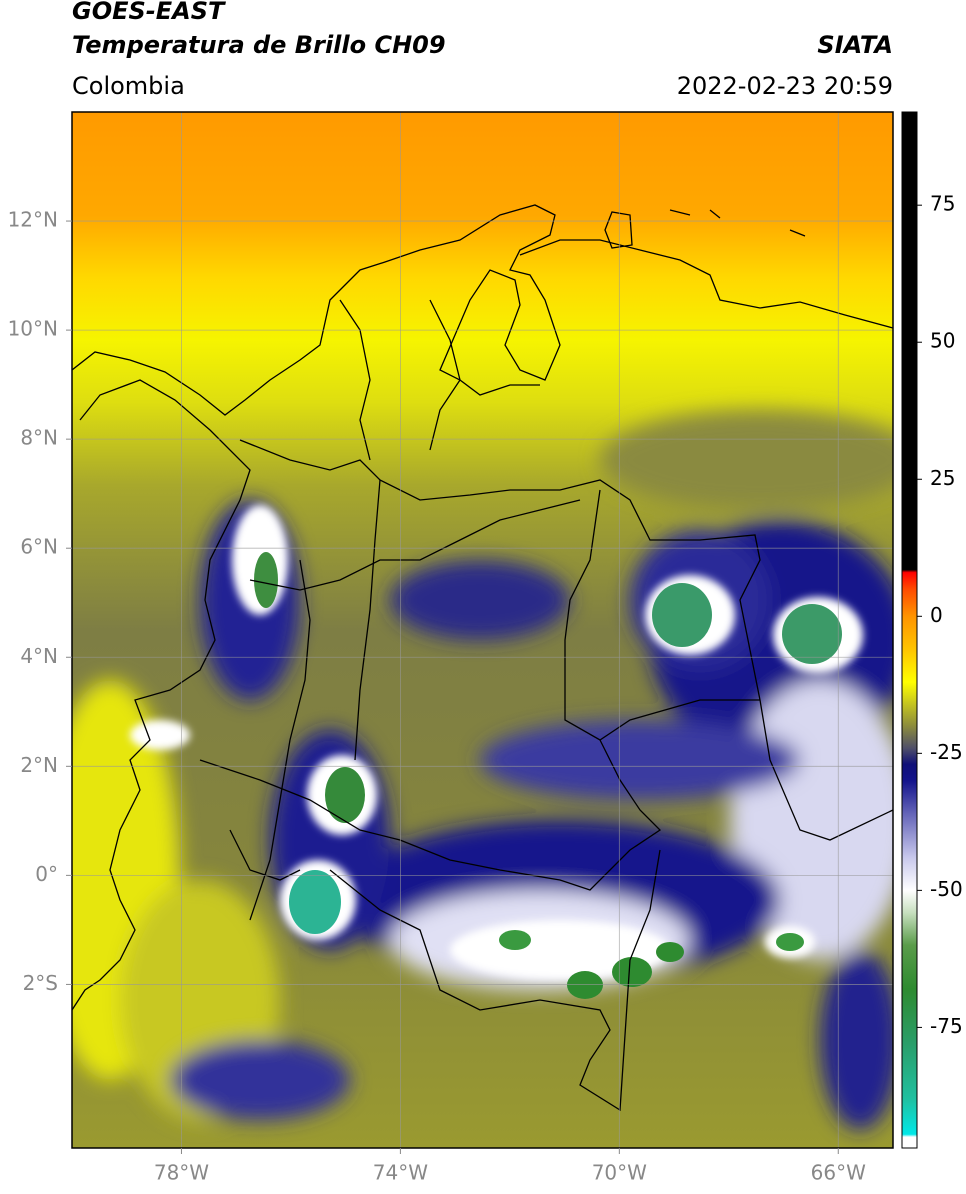  I want to click on x-tick-label: 66°W, so click(838, 1173).